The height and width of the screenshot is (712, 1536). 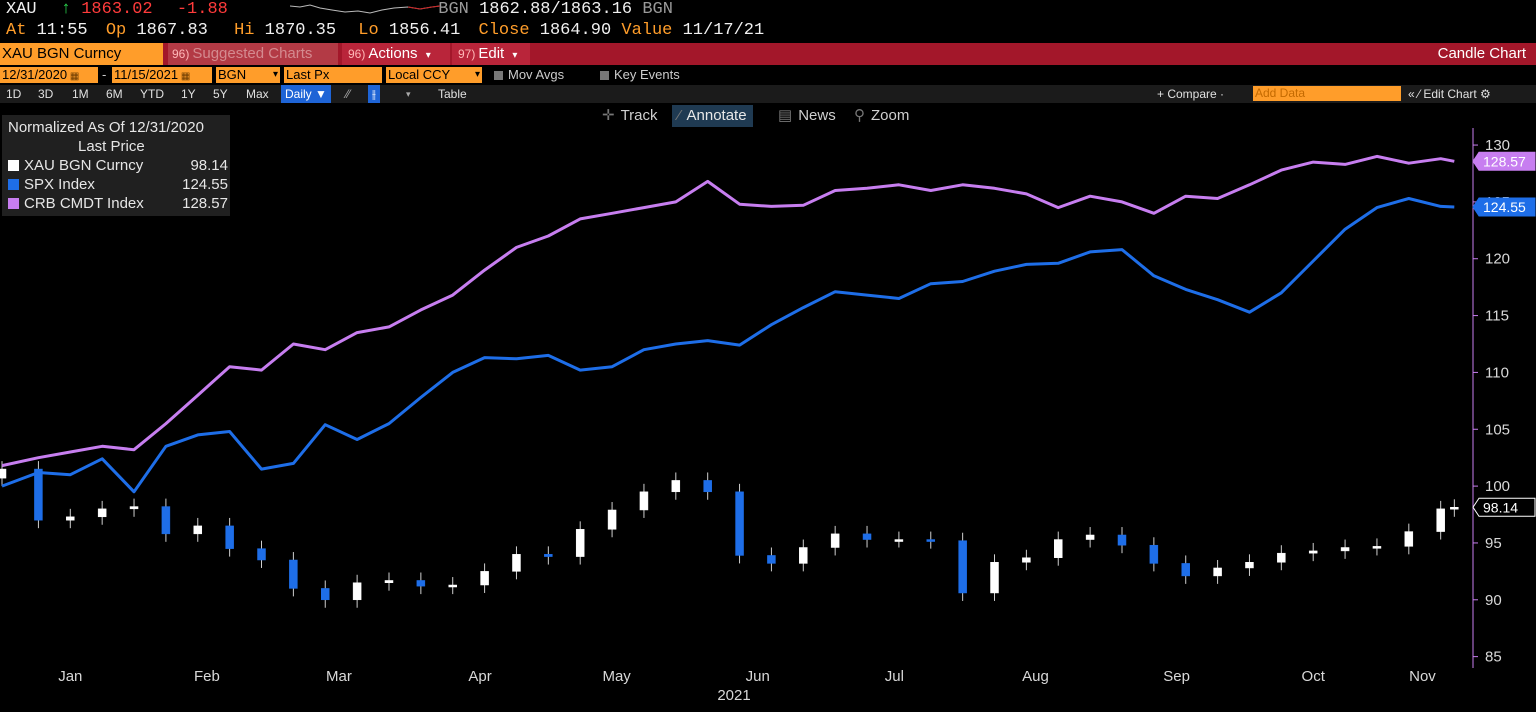 What do you see at coordinates (575, 30) in the screenshot?
I see `close-price: 1864.90` at bounding box center [575, 30].